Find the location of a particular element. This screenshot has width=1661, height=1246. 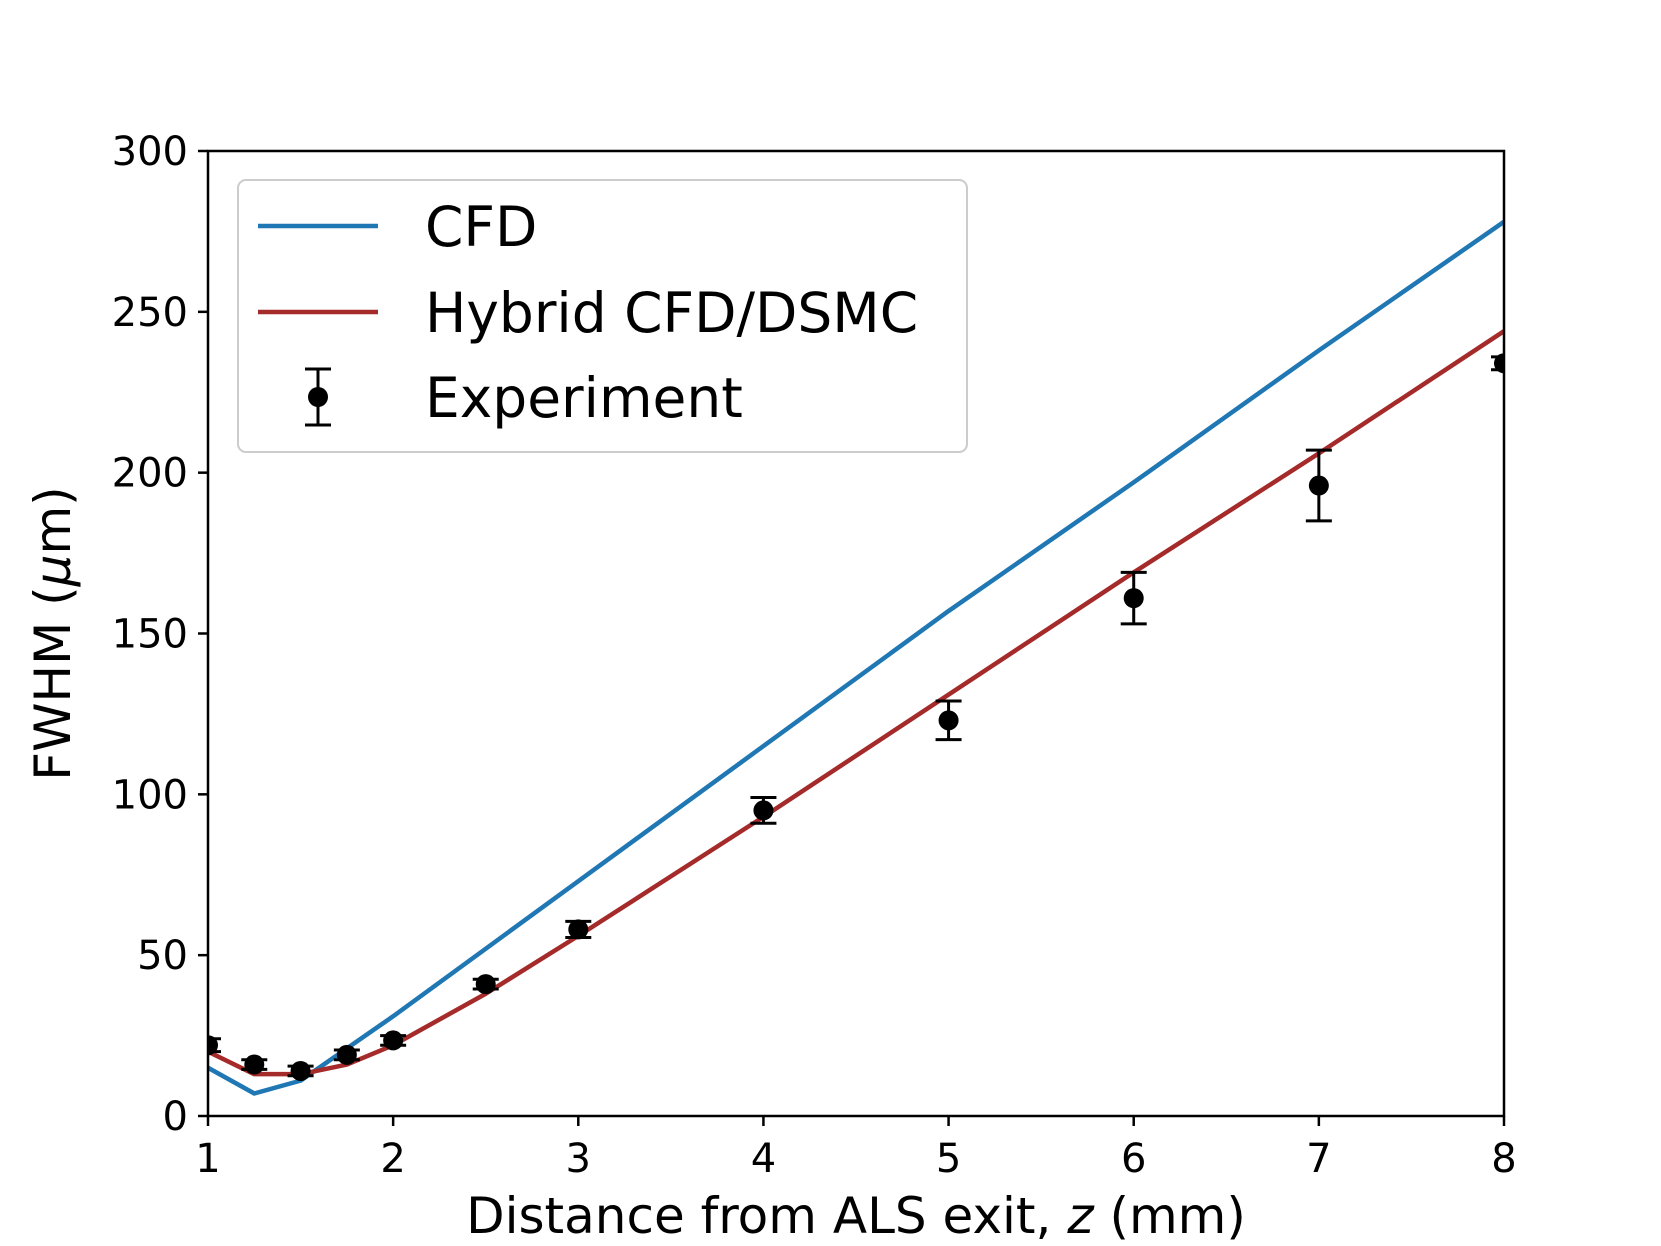

y-axis-label: FWHM (μm) is located at coordinates (53, 633).